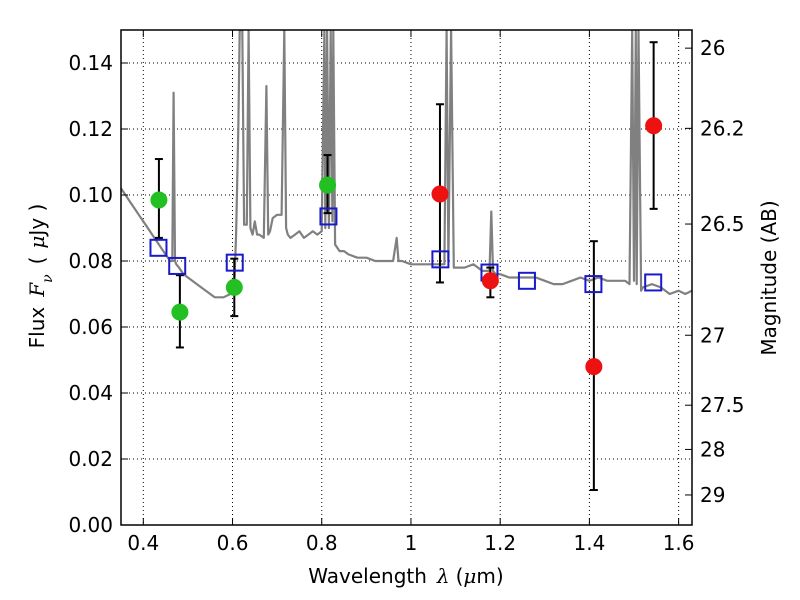 Image resolution: width=800 pixels, height=600 pixels. Describe the element at coordinates (712, 495) in the screenshot. I see `magnitude-tick-label: 29` at that location.